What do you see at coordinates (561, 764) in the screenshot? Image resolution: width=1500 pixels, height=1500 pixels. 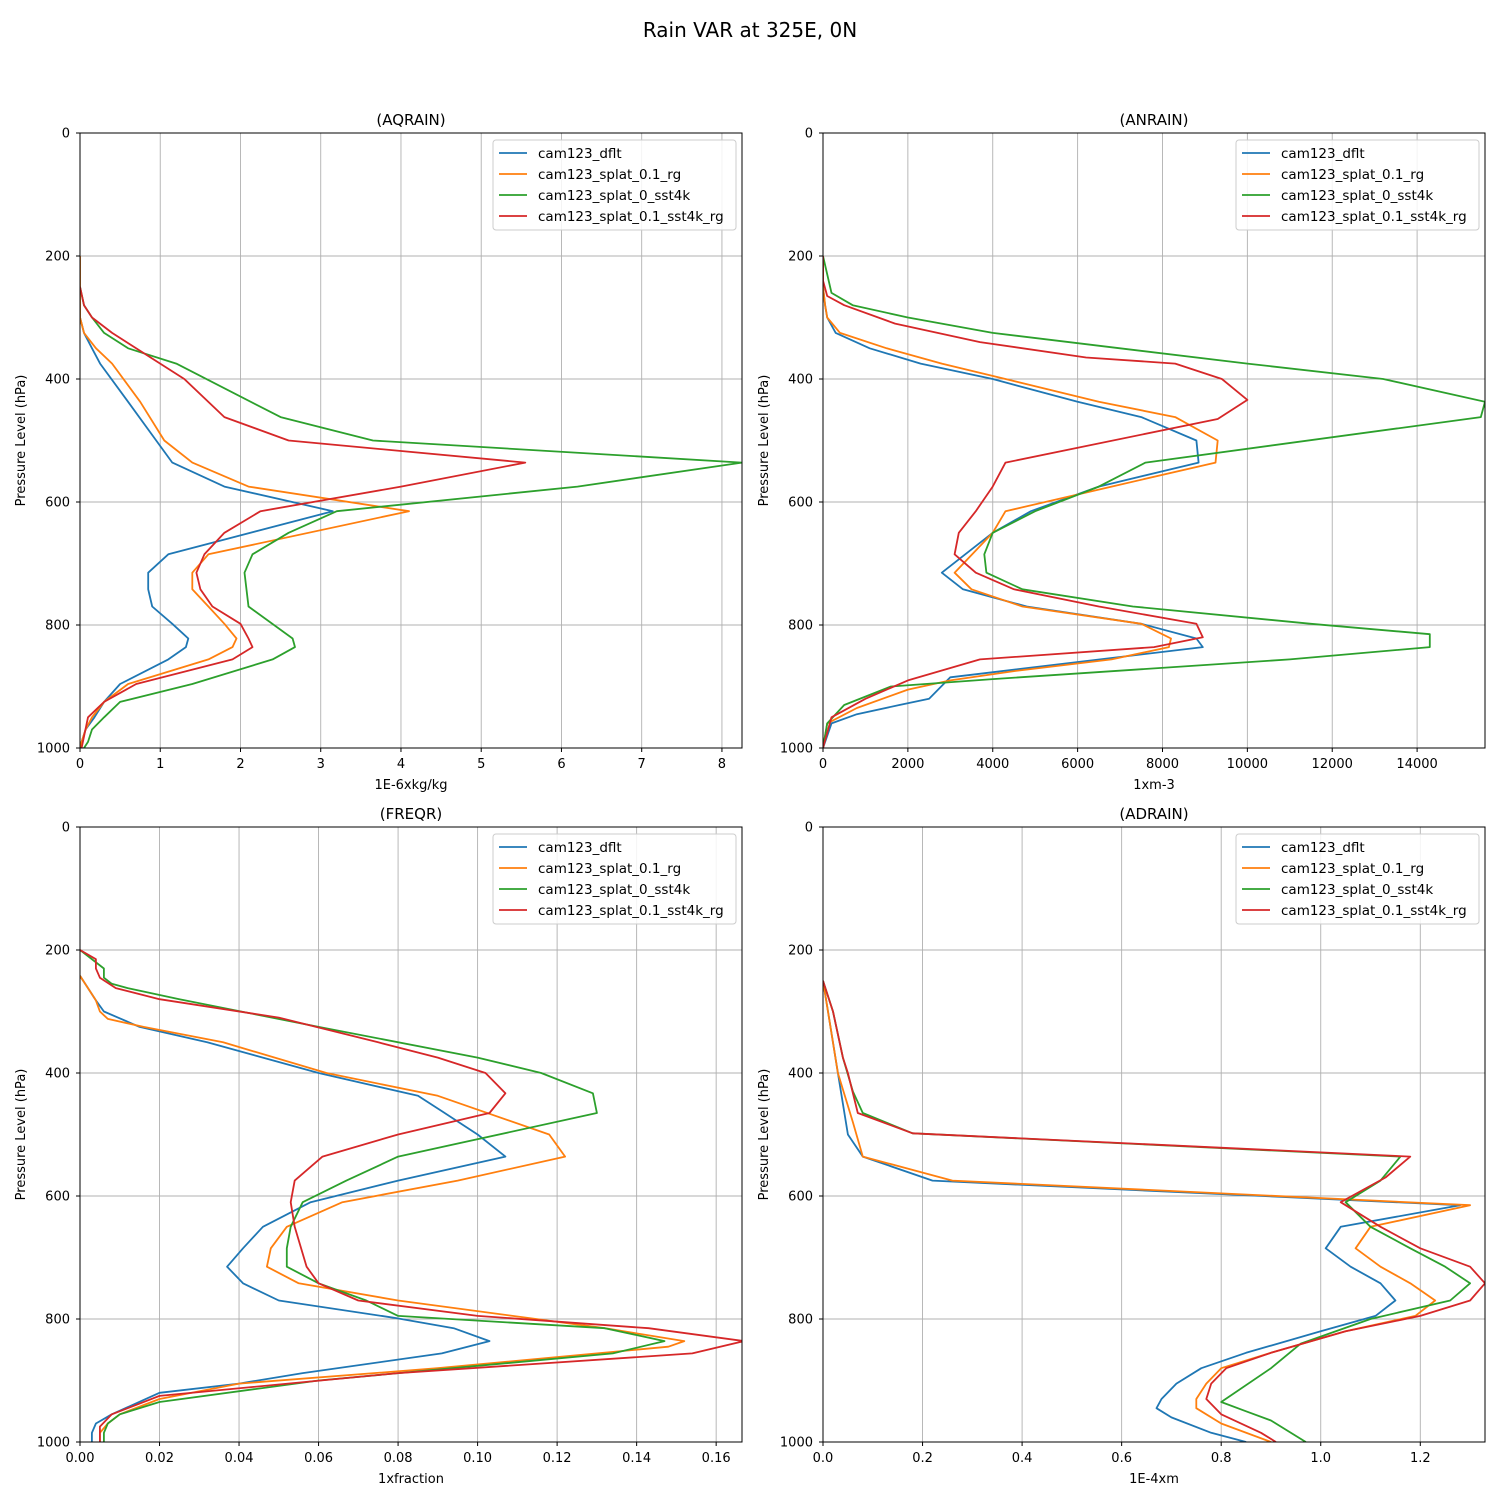 I see `x-tick-label: 6` at bounding box center [561, 764].